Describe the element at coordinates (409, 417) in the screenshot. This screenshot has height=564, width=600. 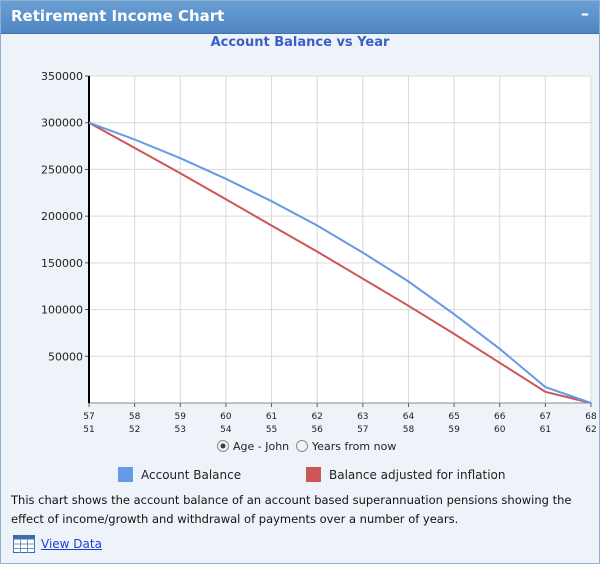
I see `x-tick-label-age: 64` at that location.